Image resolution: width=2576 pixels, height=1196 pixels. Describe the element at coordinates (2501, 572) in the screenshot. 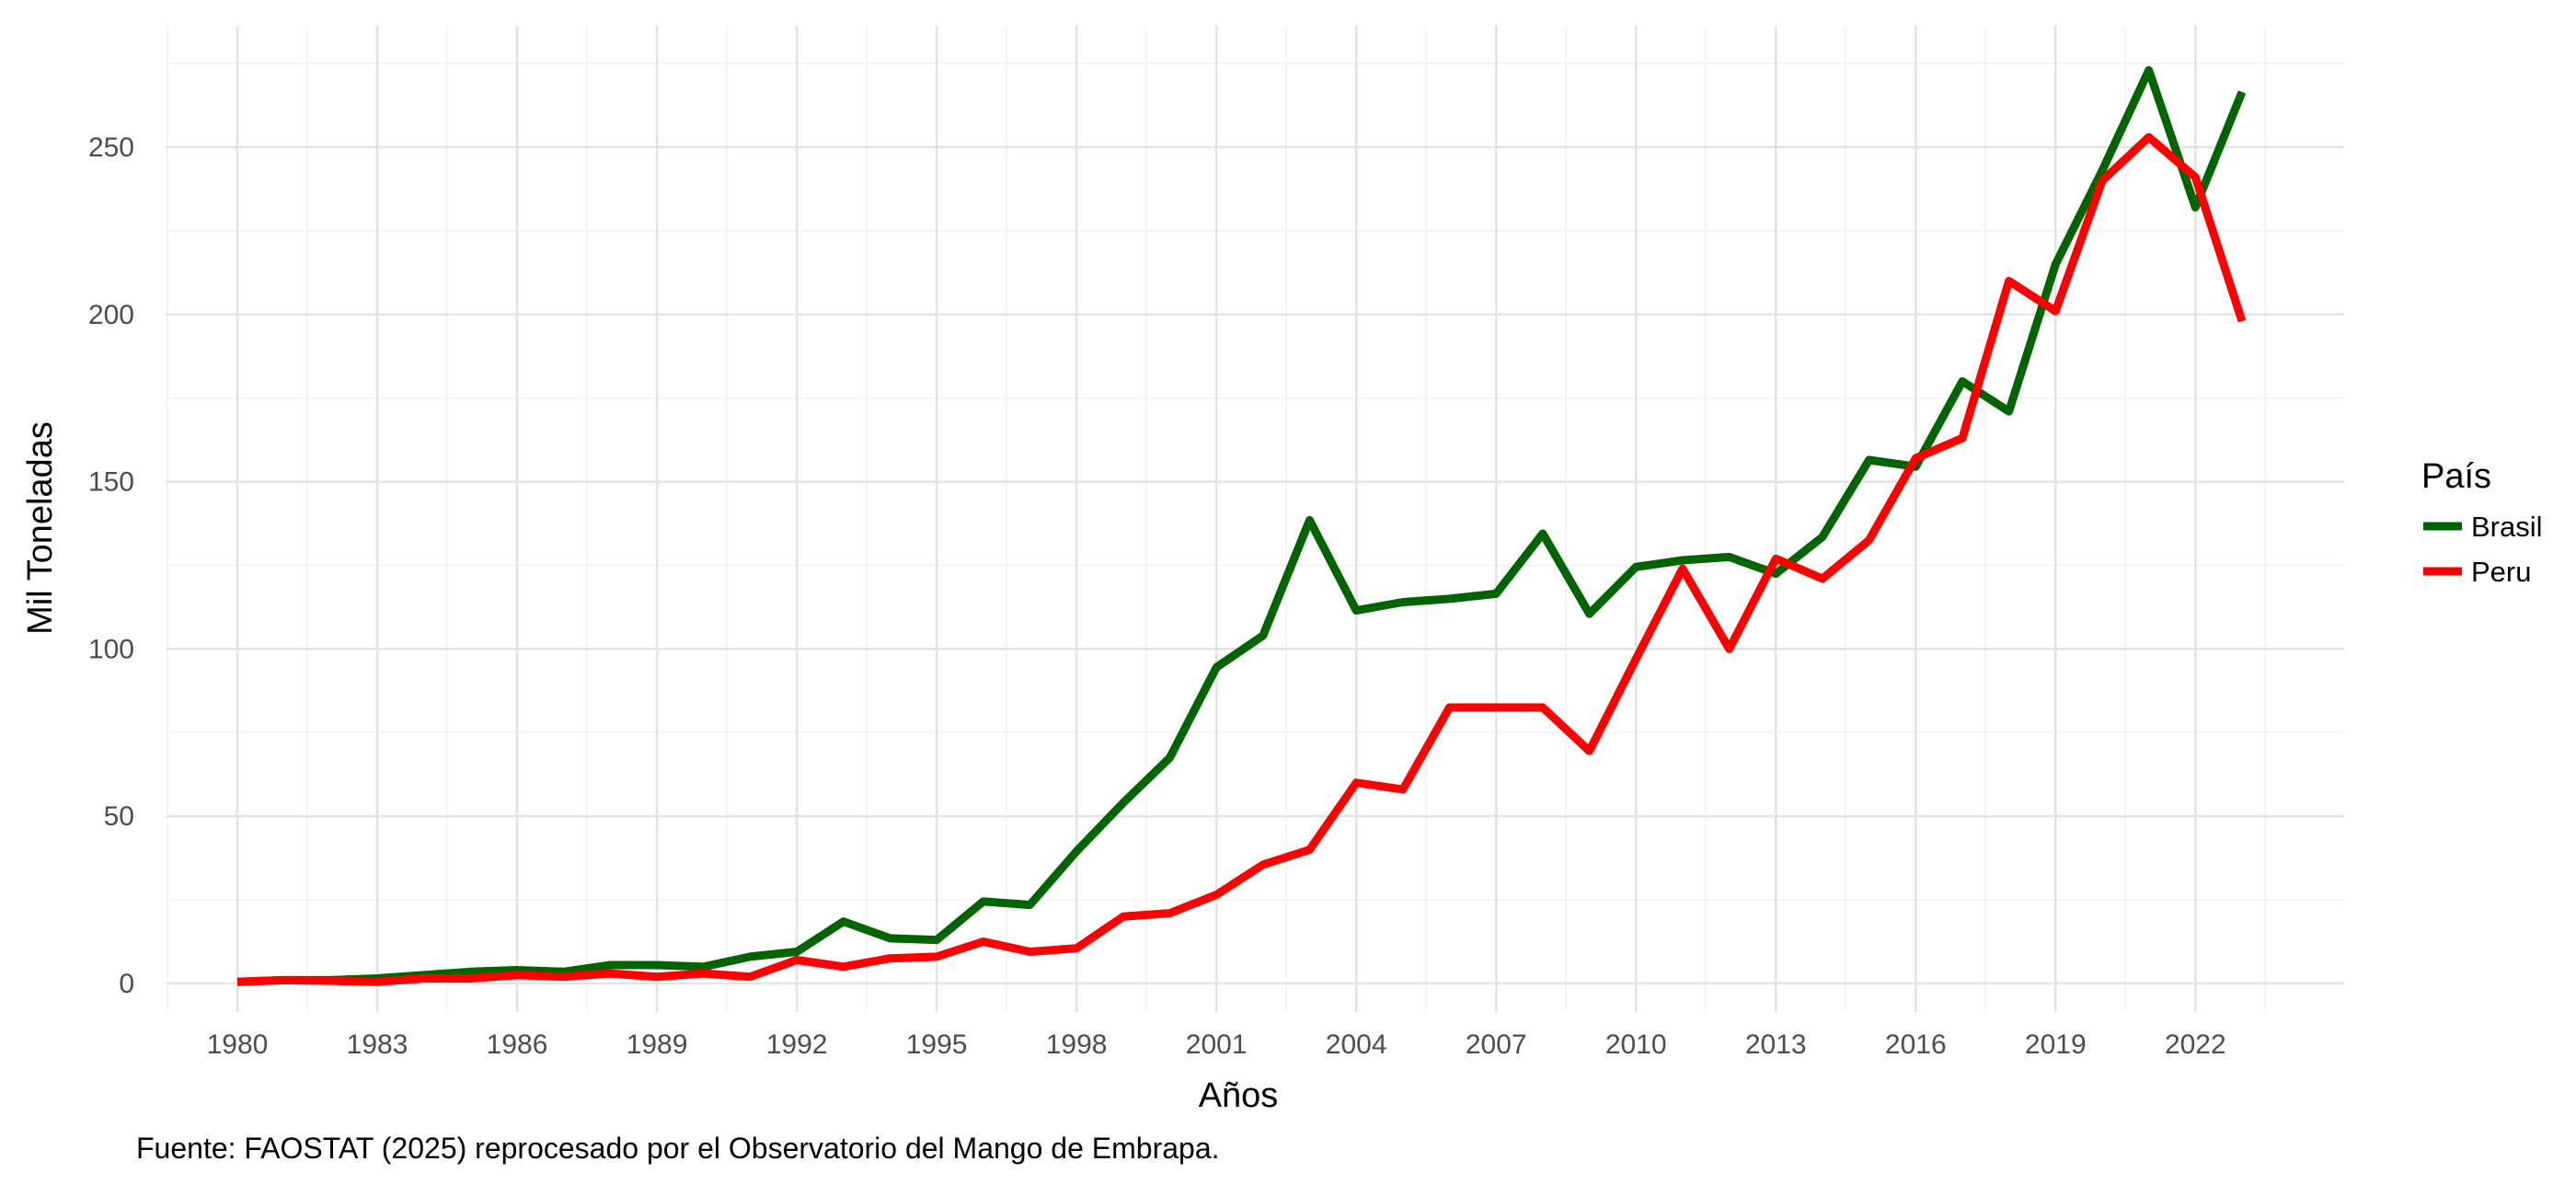

I see `legend-label-peru: Peru` at that location.